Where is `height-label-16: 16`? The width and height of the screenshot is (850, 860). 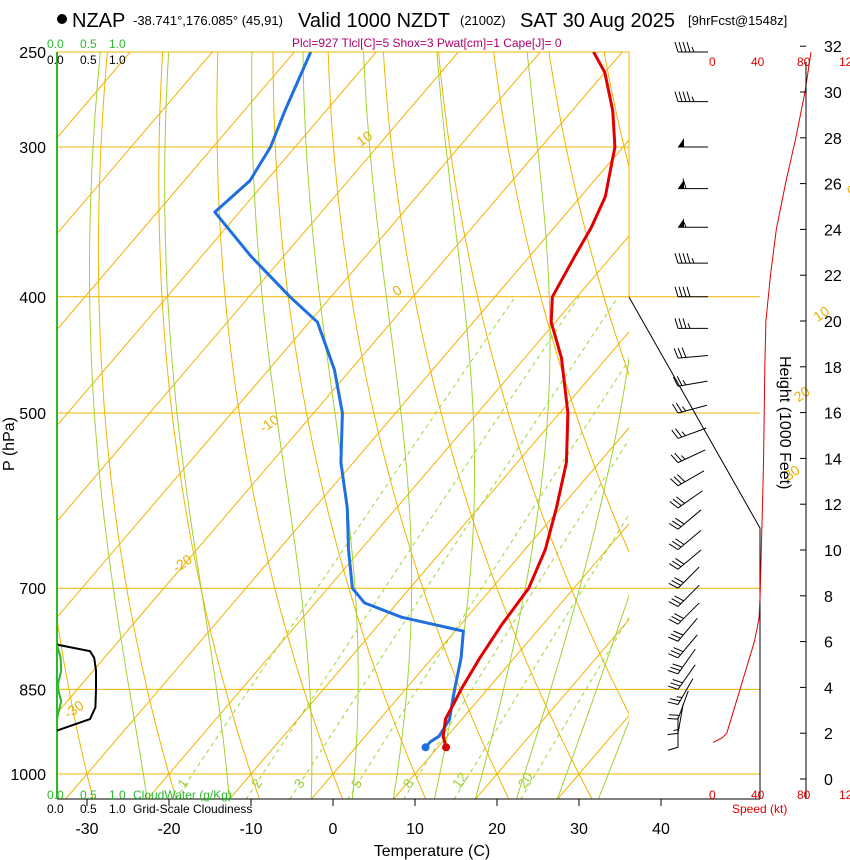 height-label-16: 16 is located at coordinates (833, 414).